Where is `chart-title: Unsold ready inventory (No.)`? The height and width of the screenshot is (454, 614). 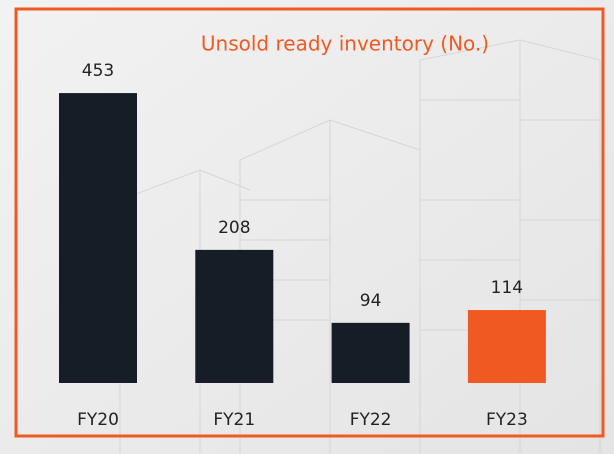
chart-title: Unsold ready inventory (No.) is located at coordinates (345, 44).